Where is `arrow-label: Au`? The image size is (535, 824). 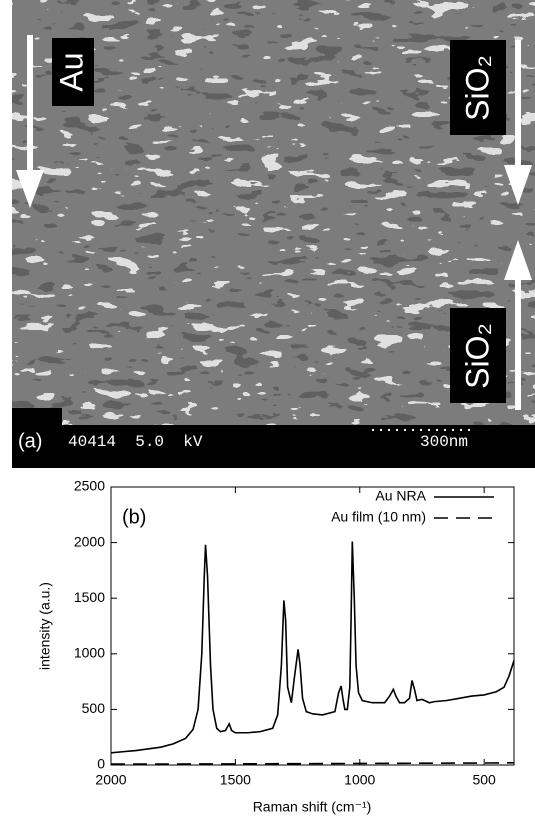 arrow-label: Au is located at coordinates (71, 71).